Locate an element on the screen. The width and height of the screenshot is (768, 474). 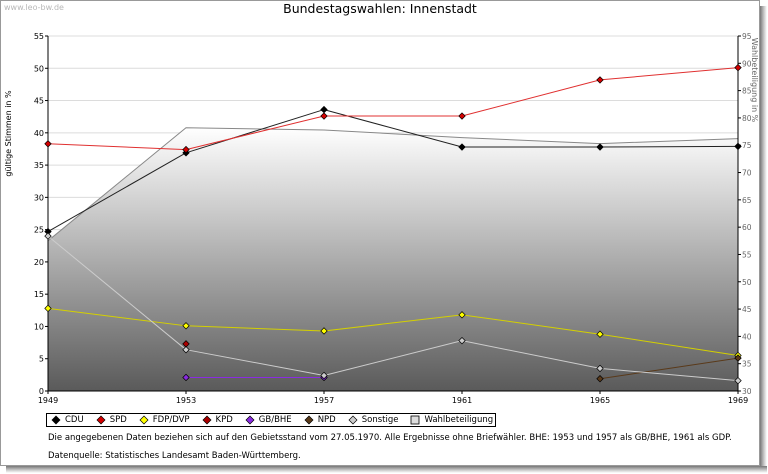
point-fdp-dvp-1965 is located at coordinates (600, 334).